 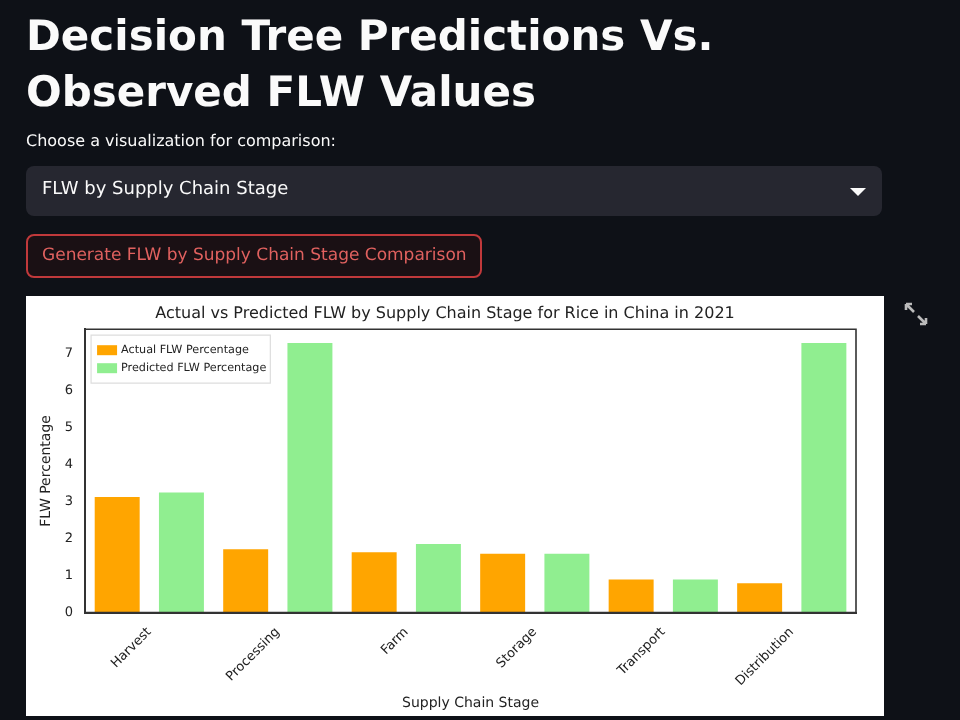 What do you see at coordinates (254, 256) in the screenshot?
I see `text: Generate FLW by Supply Chain Stage Comparison` at bounding box center [254, 256].